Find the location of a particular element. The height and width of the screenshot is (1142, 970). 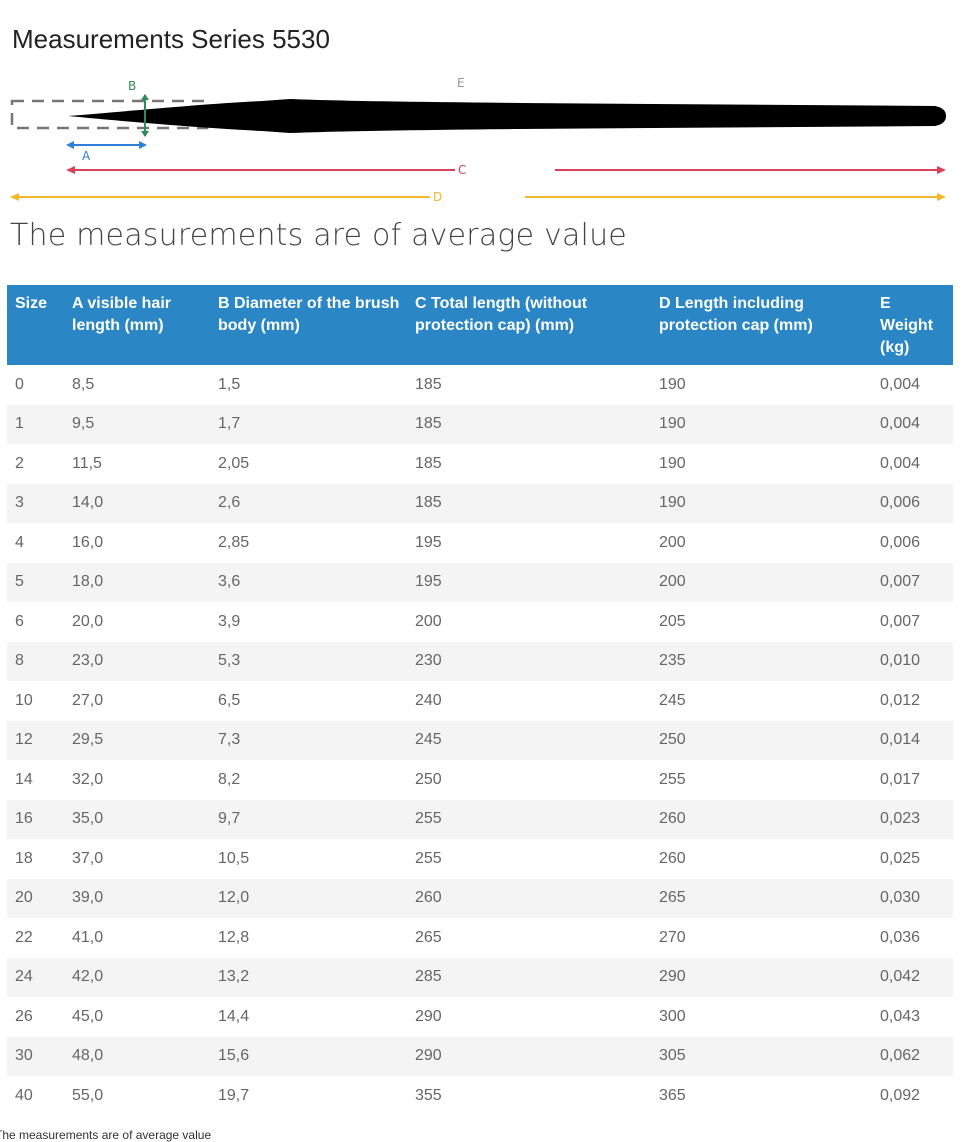

table-cell: 39,0 is located at coordinates (137, 898).